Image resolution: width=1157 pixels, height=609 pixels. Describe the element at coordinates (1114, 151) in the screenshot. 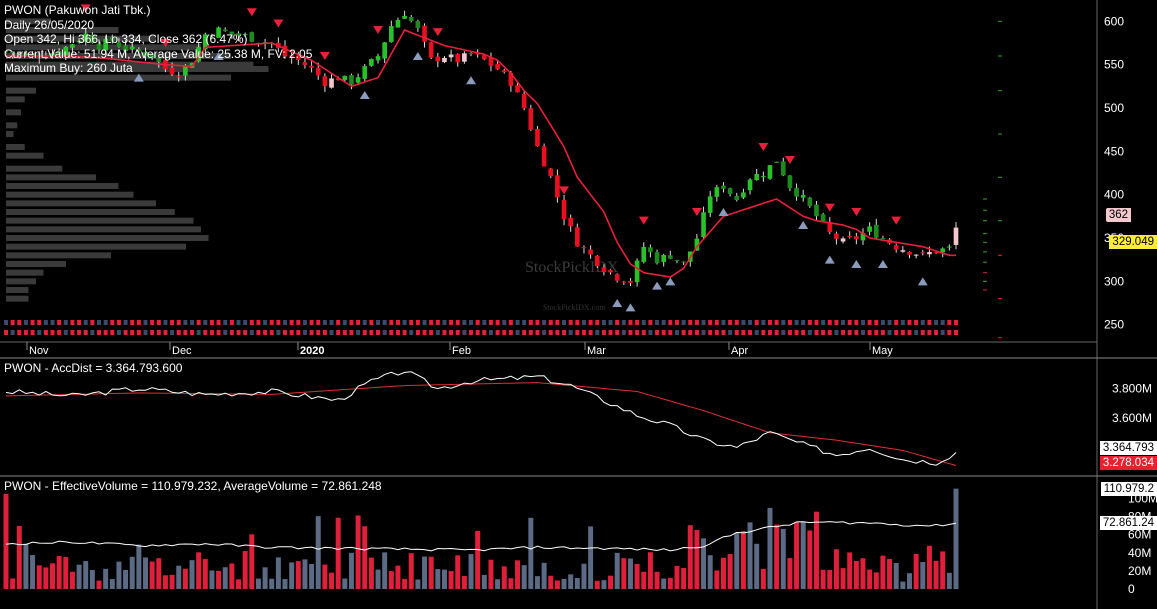

I see `price-tick-label: 450` at that location.